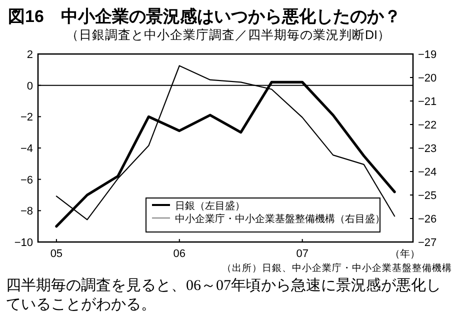 This screenshot has height=320, width=459. I want to click on y2-tick-label: −26, so click(427, 220).